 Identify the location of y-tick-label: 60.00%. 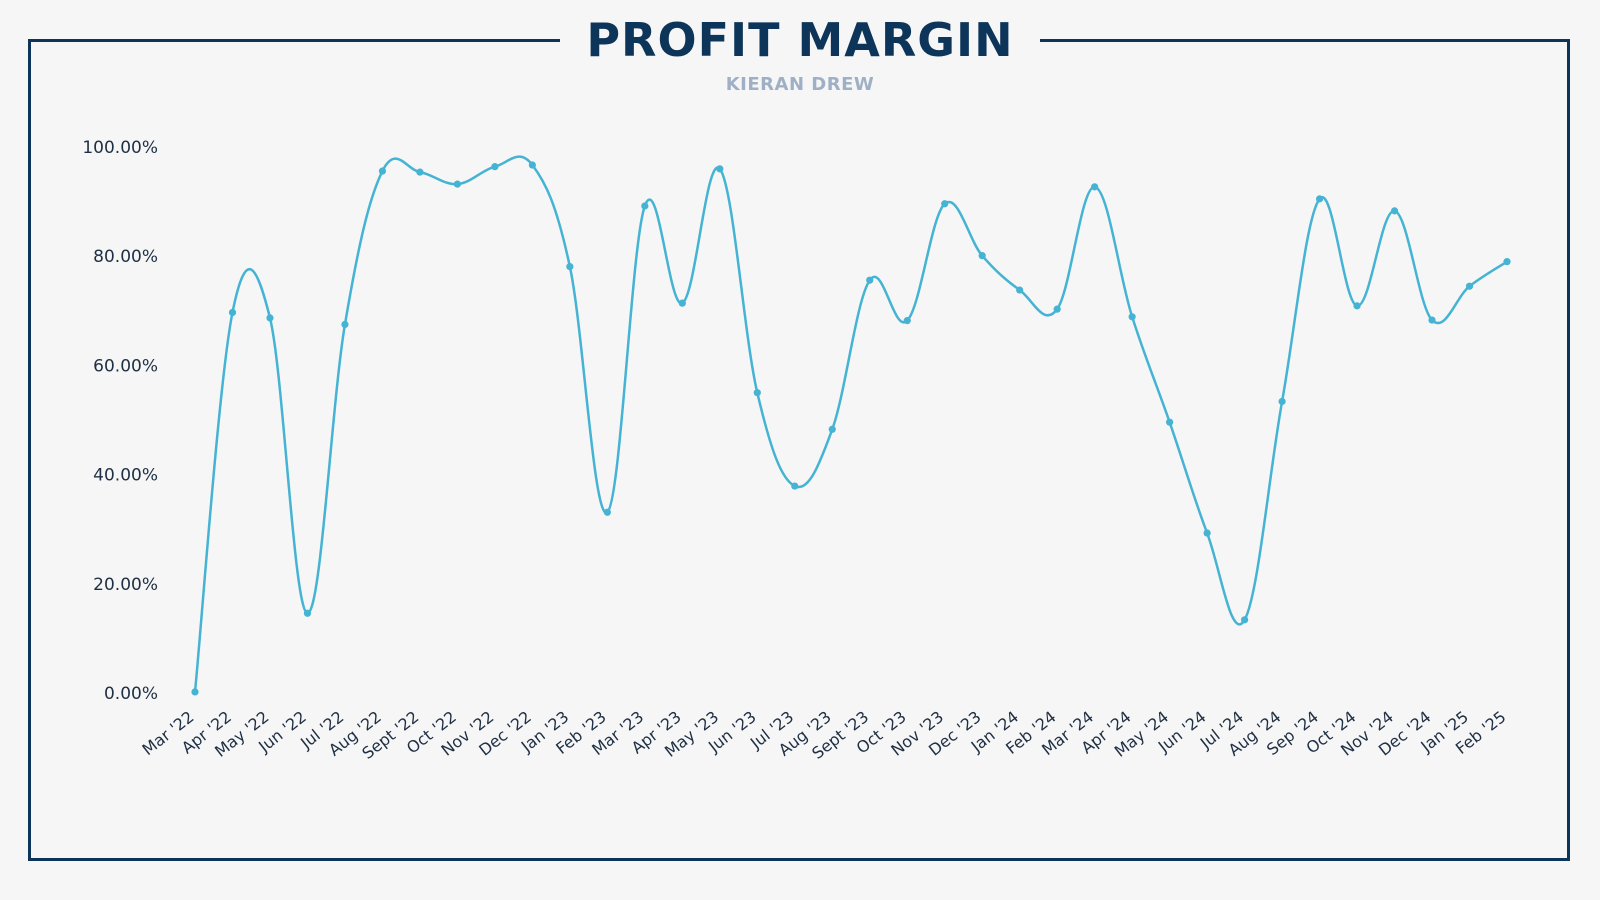
(125, 366).